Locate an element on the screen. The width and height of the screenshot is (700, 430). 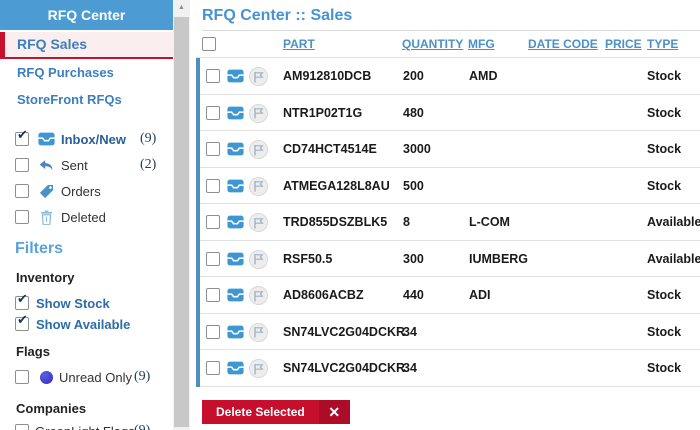
folder-label: Orders is located at coordinates (81, 191).